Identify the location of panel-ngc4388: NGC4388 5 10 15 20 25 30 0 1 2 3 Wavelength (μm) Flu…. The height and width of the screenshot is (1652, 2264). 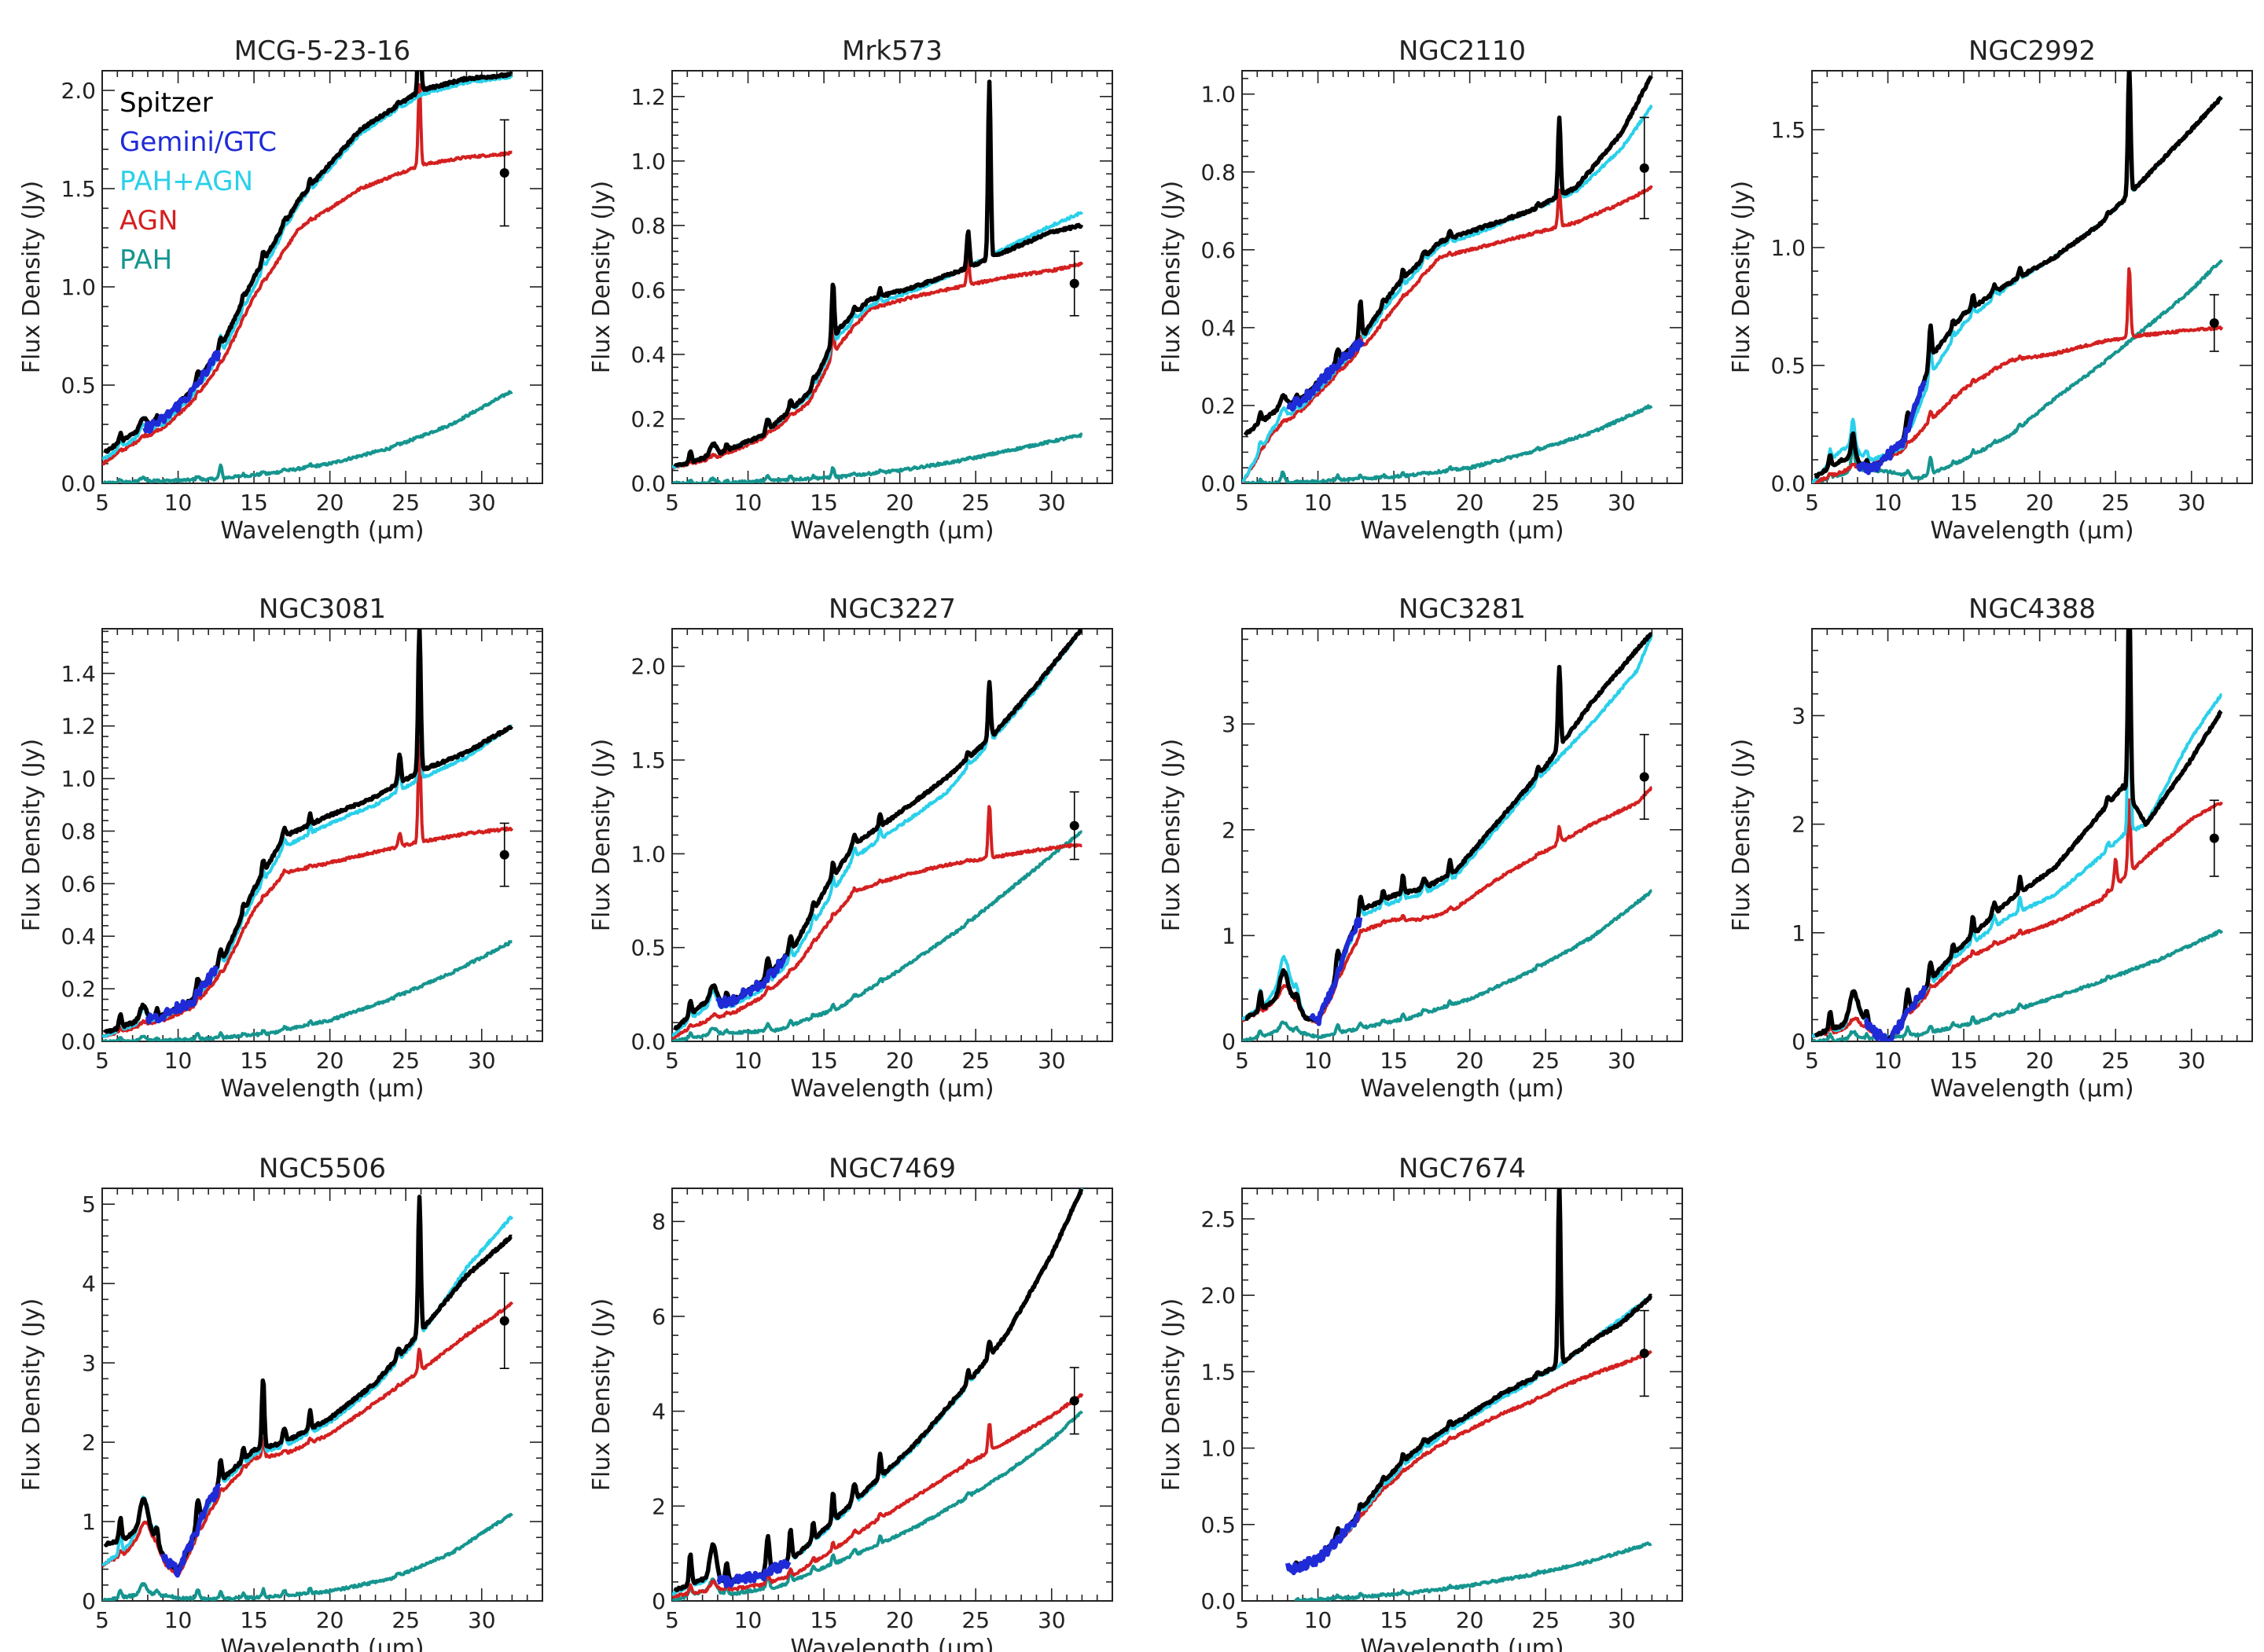
(1990, 848).